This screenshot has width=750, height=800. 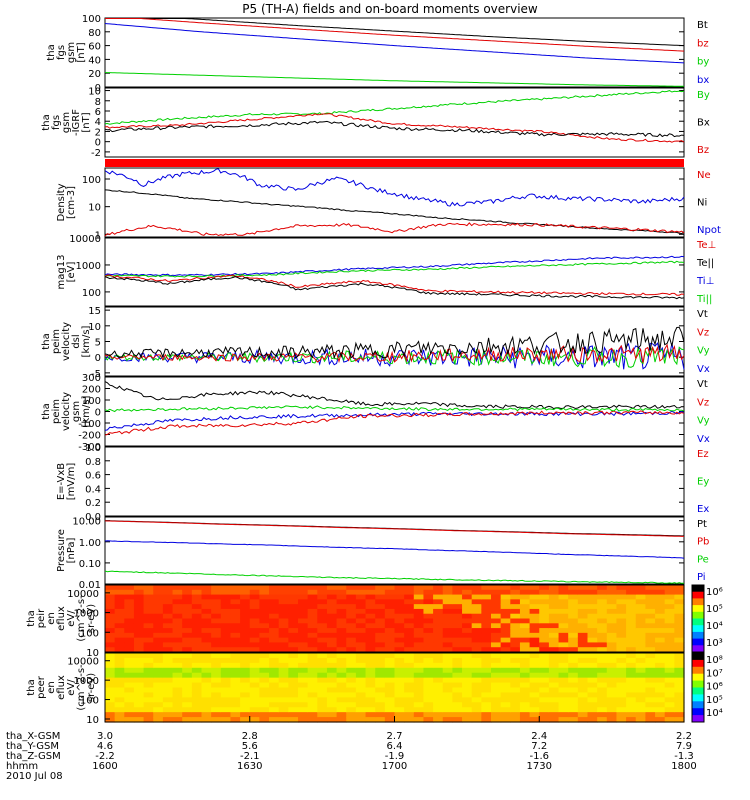 What do you see at coordinates (71, 687) in the screenshot?
I see `ylabel-line: eV/` at bounding box center [71, 687].